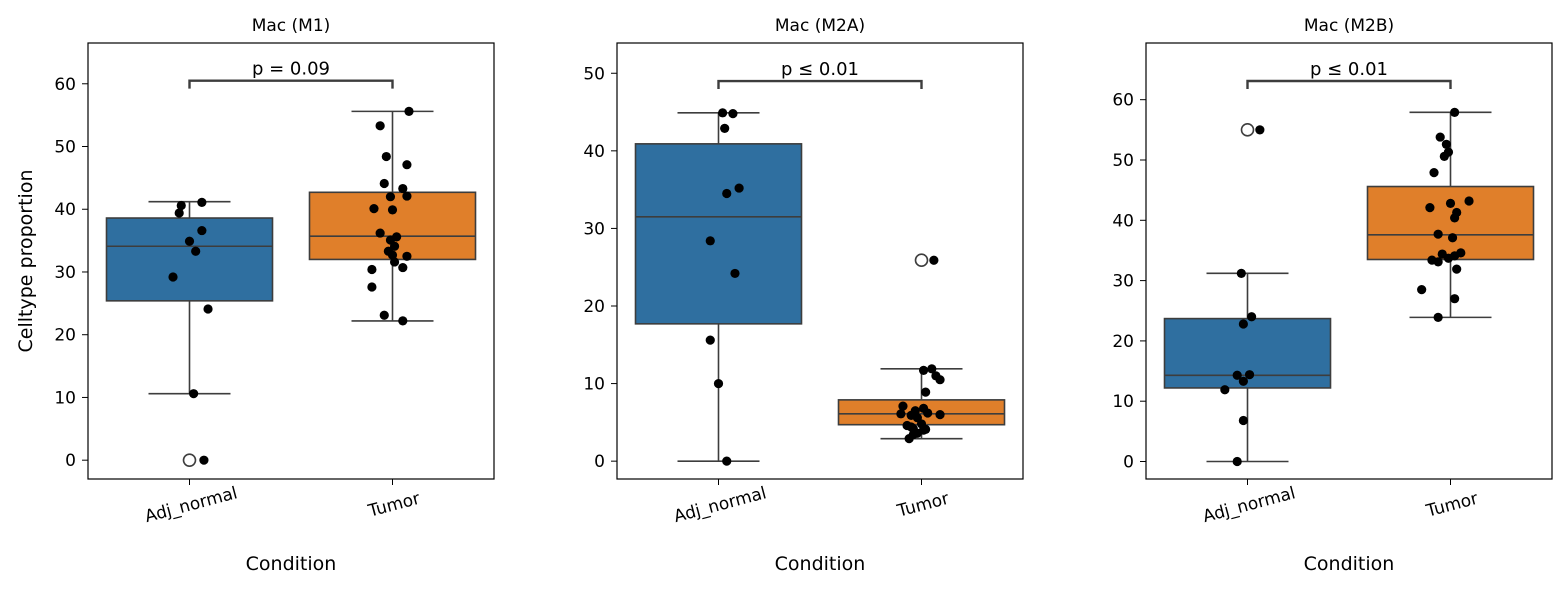 This screenshot has height=591, width=1568. What do you see at coordinates (65, 398) in the screenshot?
I see `y-tick-label: 10` at bounding box center [65, 398].